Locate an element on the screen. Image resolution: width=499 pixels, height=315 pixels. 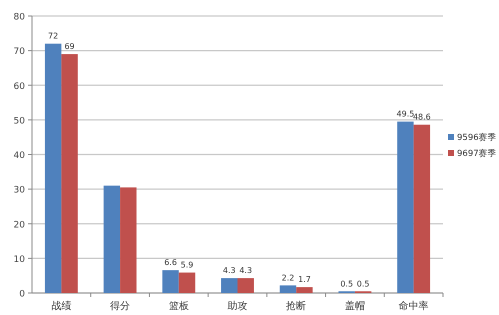
legend-label: 9697赛季 is located at coordinates (477, 153).